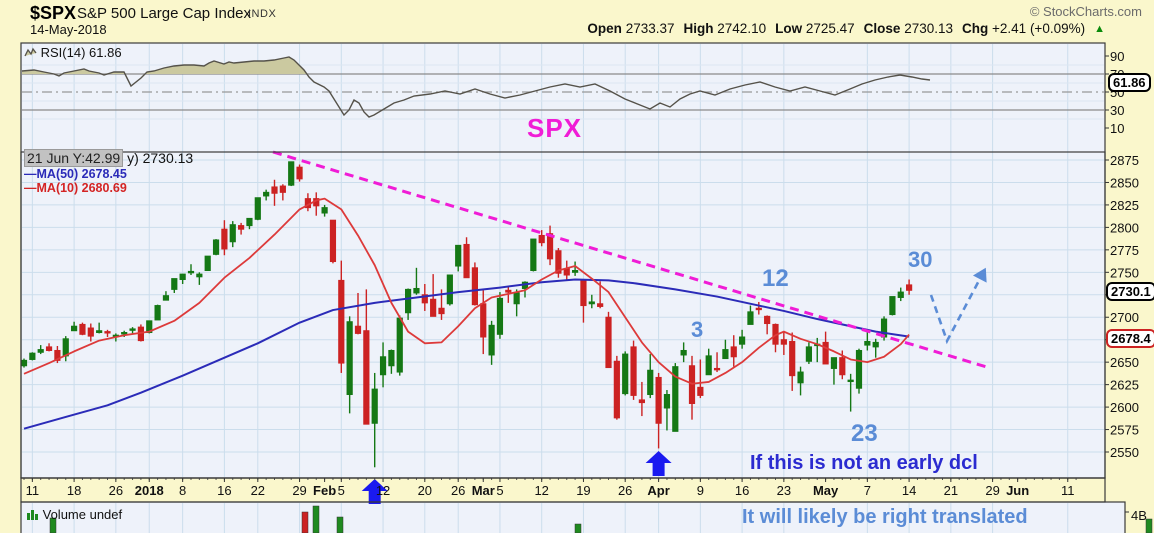 The image size is (1154, 533). Describe the element at coordinates (658, 490) in the screenshot. I see `svg-text: Apr` at that location.